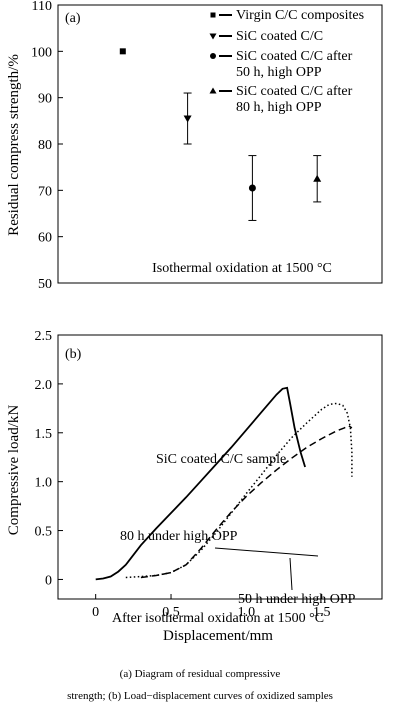  I want to click on legend-label-3-cont: 80 h, high OPP, so click(279, 107).